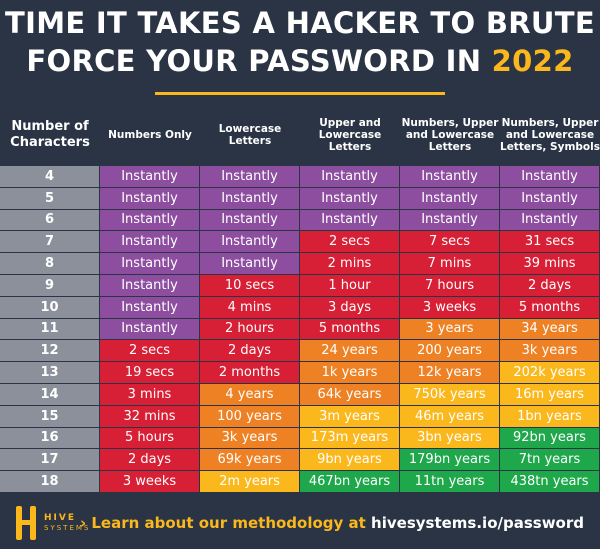  Describe the element at coordinates (50, 373) in the screenshot. I see `character-count: 13` at that location.